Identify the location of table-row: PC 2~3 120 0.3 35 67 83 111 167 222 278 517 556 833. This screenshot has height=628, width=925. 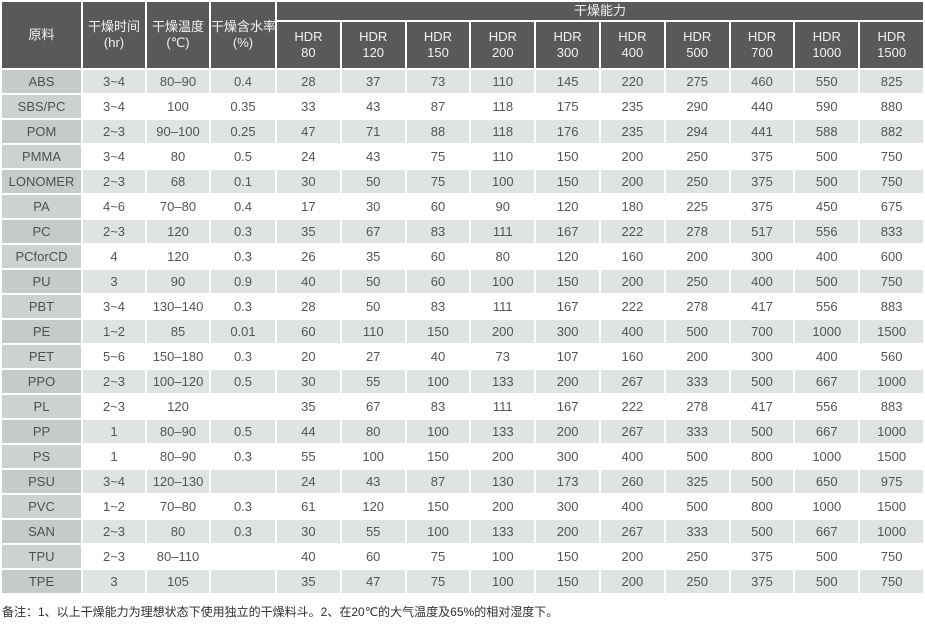
(462, 231).